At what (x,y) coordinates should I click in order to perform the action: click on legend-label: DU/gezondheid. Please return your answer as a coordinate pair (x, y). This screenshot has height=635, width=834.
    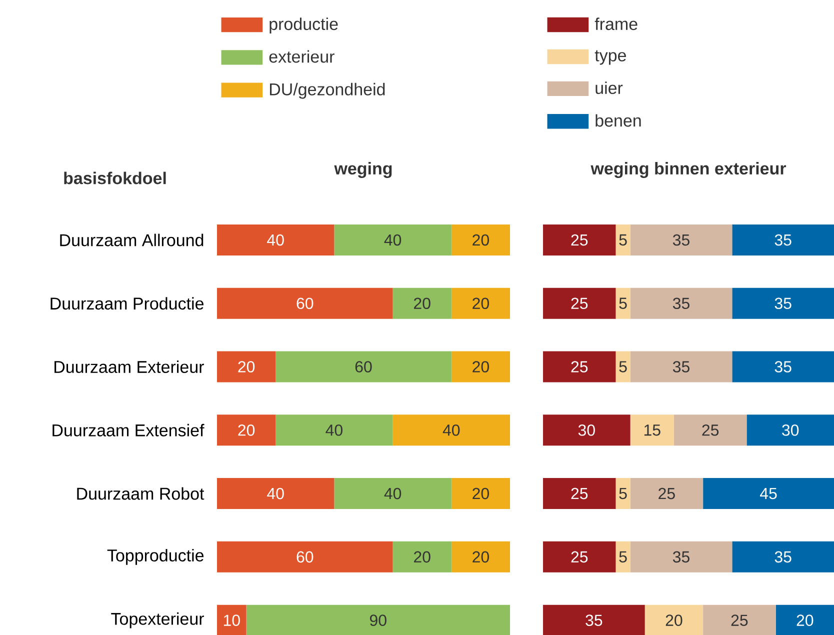
    Looking at the image, I should click on (327, 90).